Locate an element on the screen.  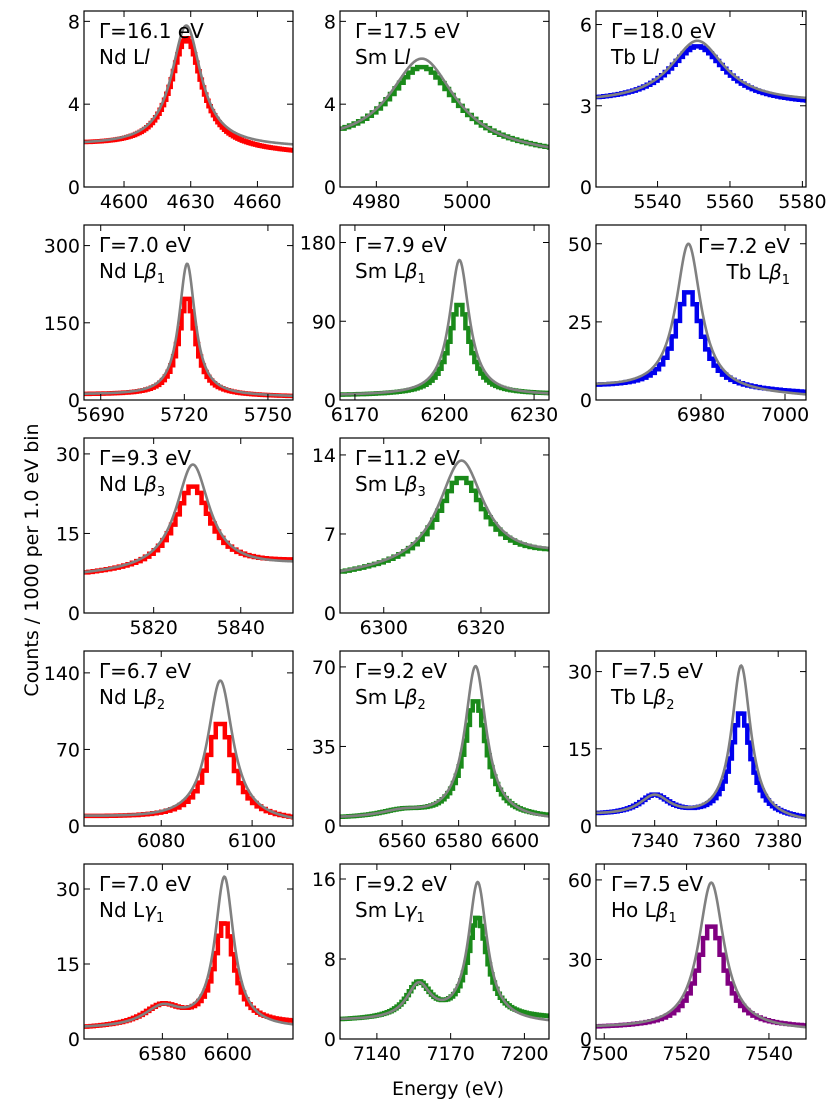
gamma-label: Γ=16.1 eV is located at coordinates (151, 31).